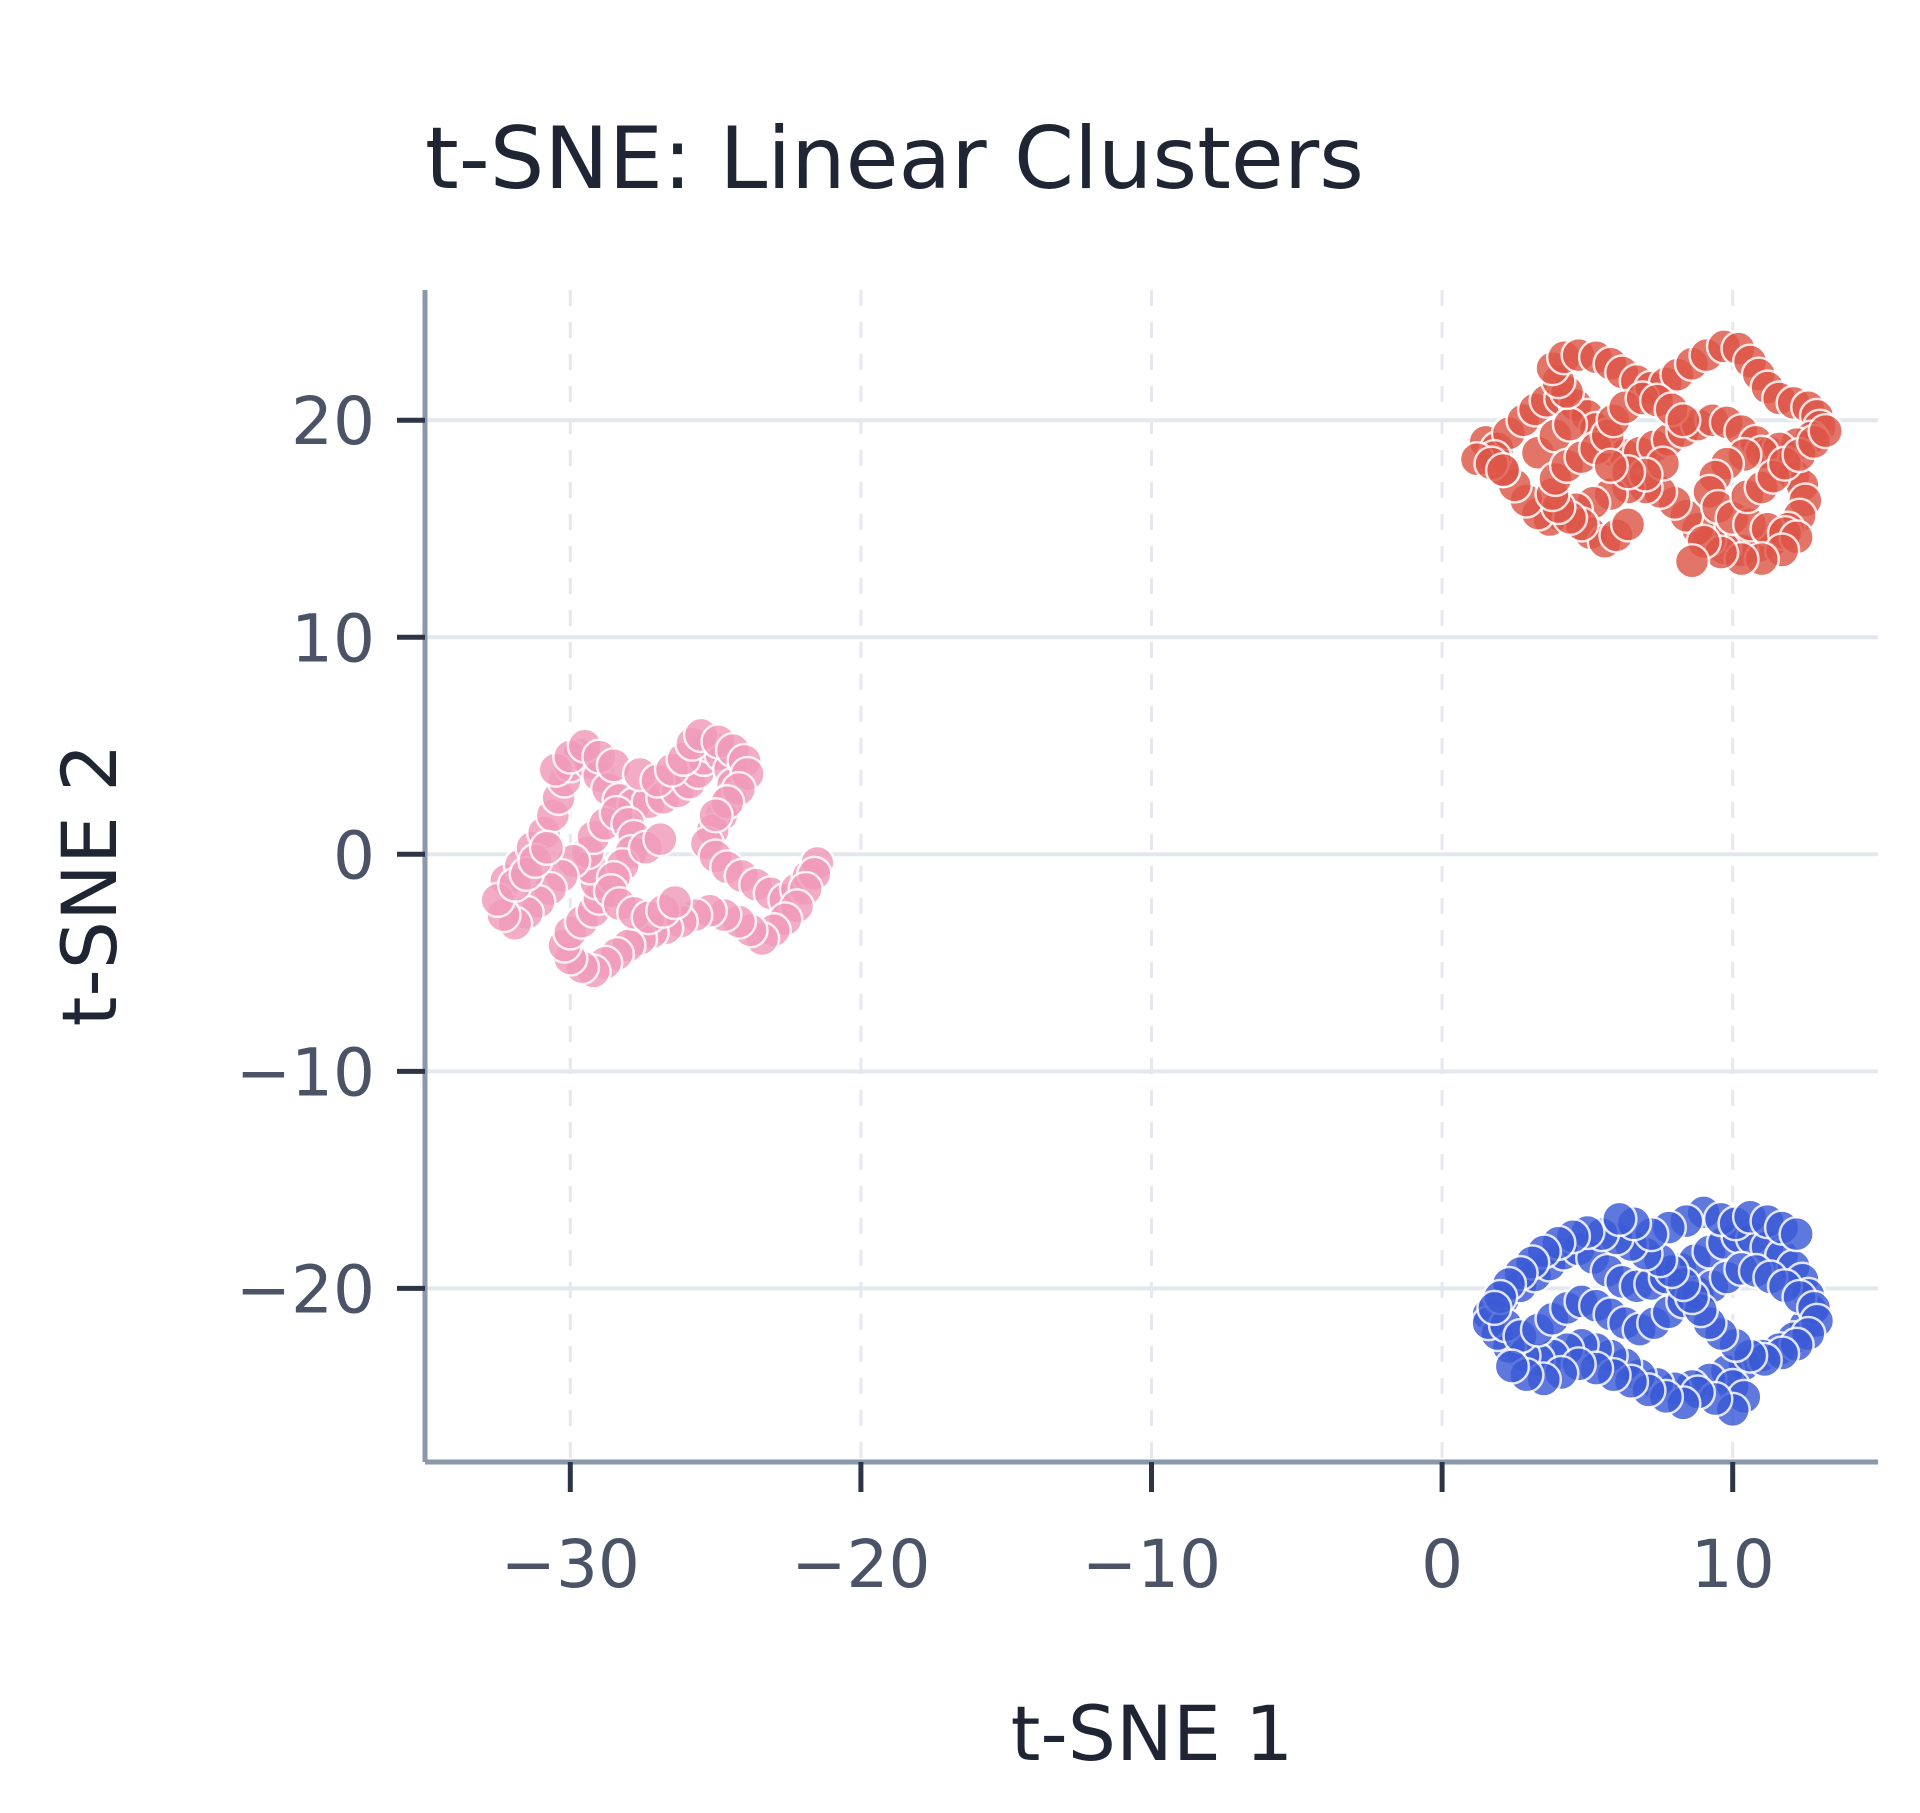 This screenshot has height=1813, width=1920. Describe the element at coordinates (333, 421) in the screenshot. I see `y-tick-label: 20` at that location.